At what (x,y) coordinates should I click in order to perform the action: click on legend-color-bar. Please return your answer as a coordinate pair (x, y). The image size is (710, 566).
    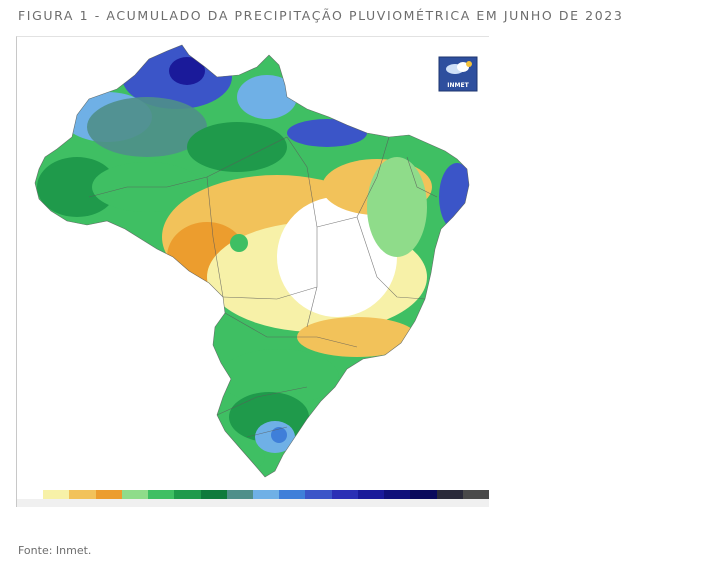
    Looking at the image, I should click on (253, 494).